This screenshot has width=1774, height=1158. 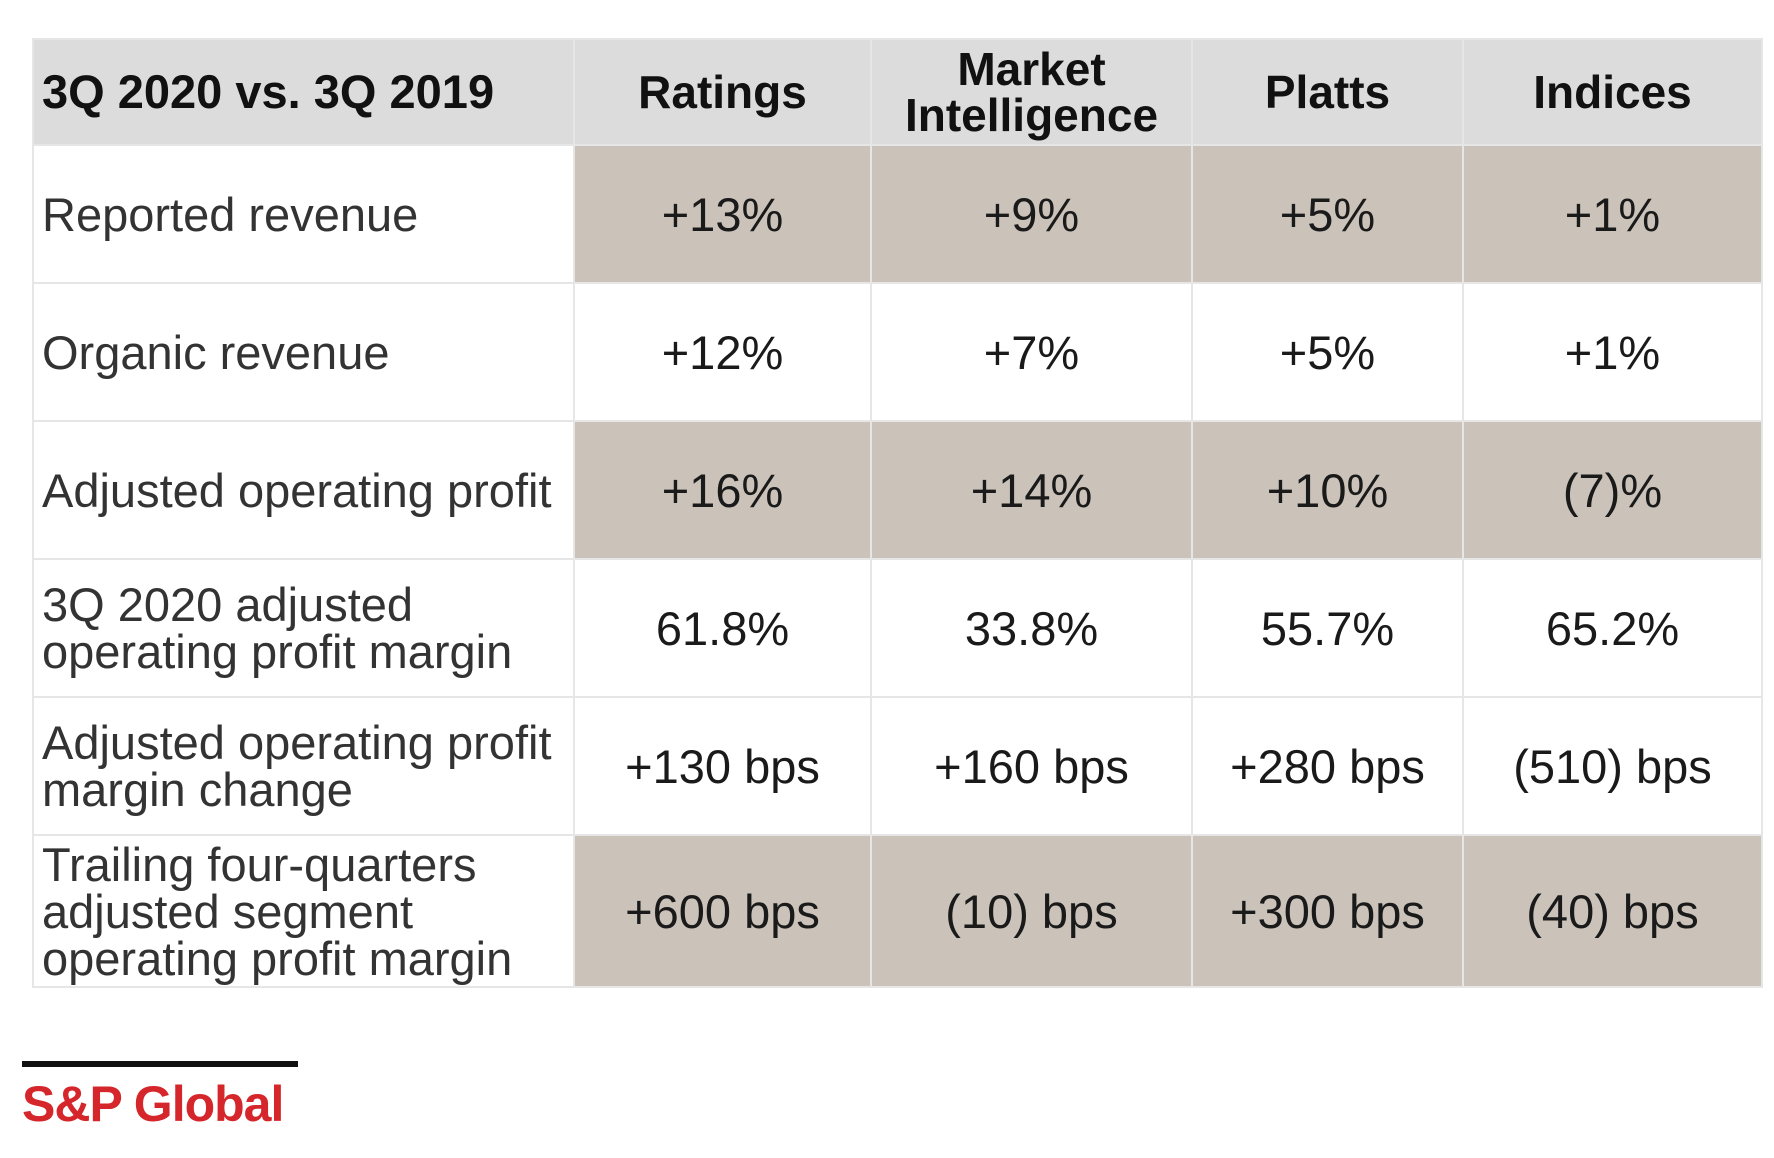 I want to click on table-row: Organic revenue +12% +7% +5% +1%, so click(x=897, y=352).